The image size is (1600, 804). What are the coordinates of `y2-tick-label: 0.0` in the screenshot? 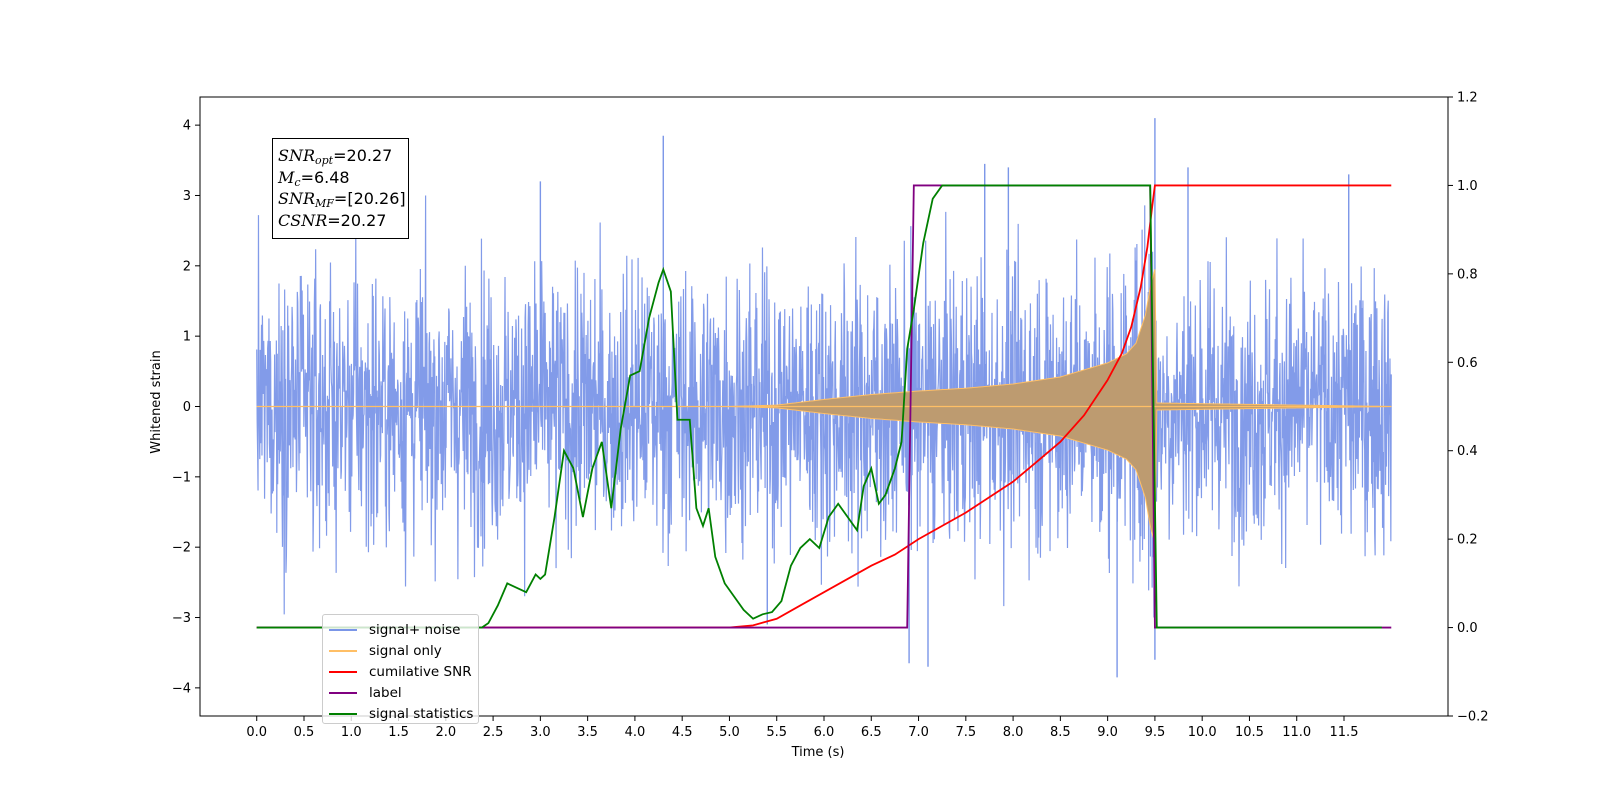 It's located at (1467, 628).